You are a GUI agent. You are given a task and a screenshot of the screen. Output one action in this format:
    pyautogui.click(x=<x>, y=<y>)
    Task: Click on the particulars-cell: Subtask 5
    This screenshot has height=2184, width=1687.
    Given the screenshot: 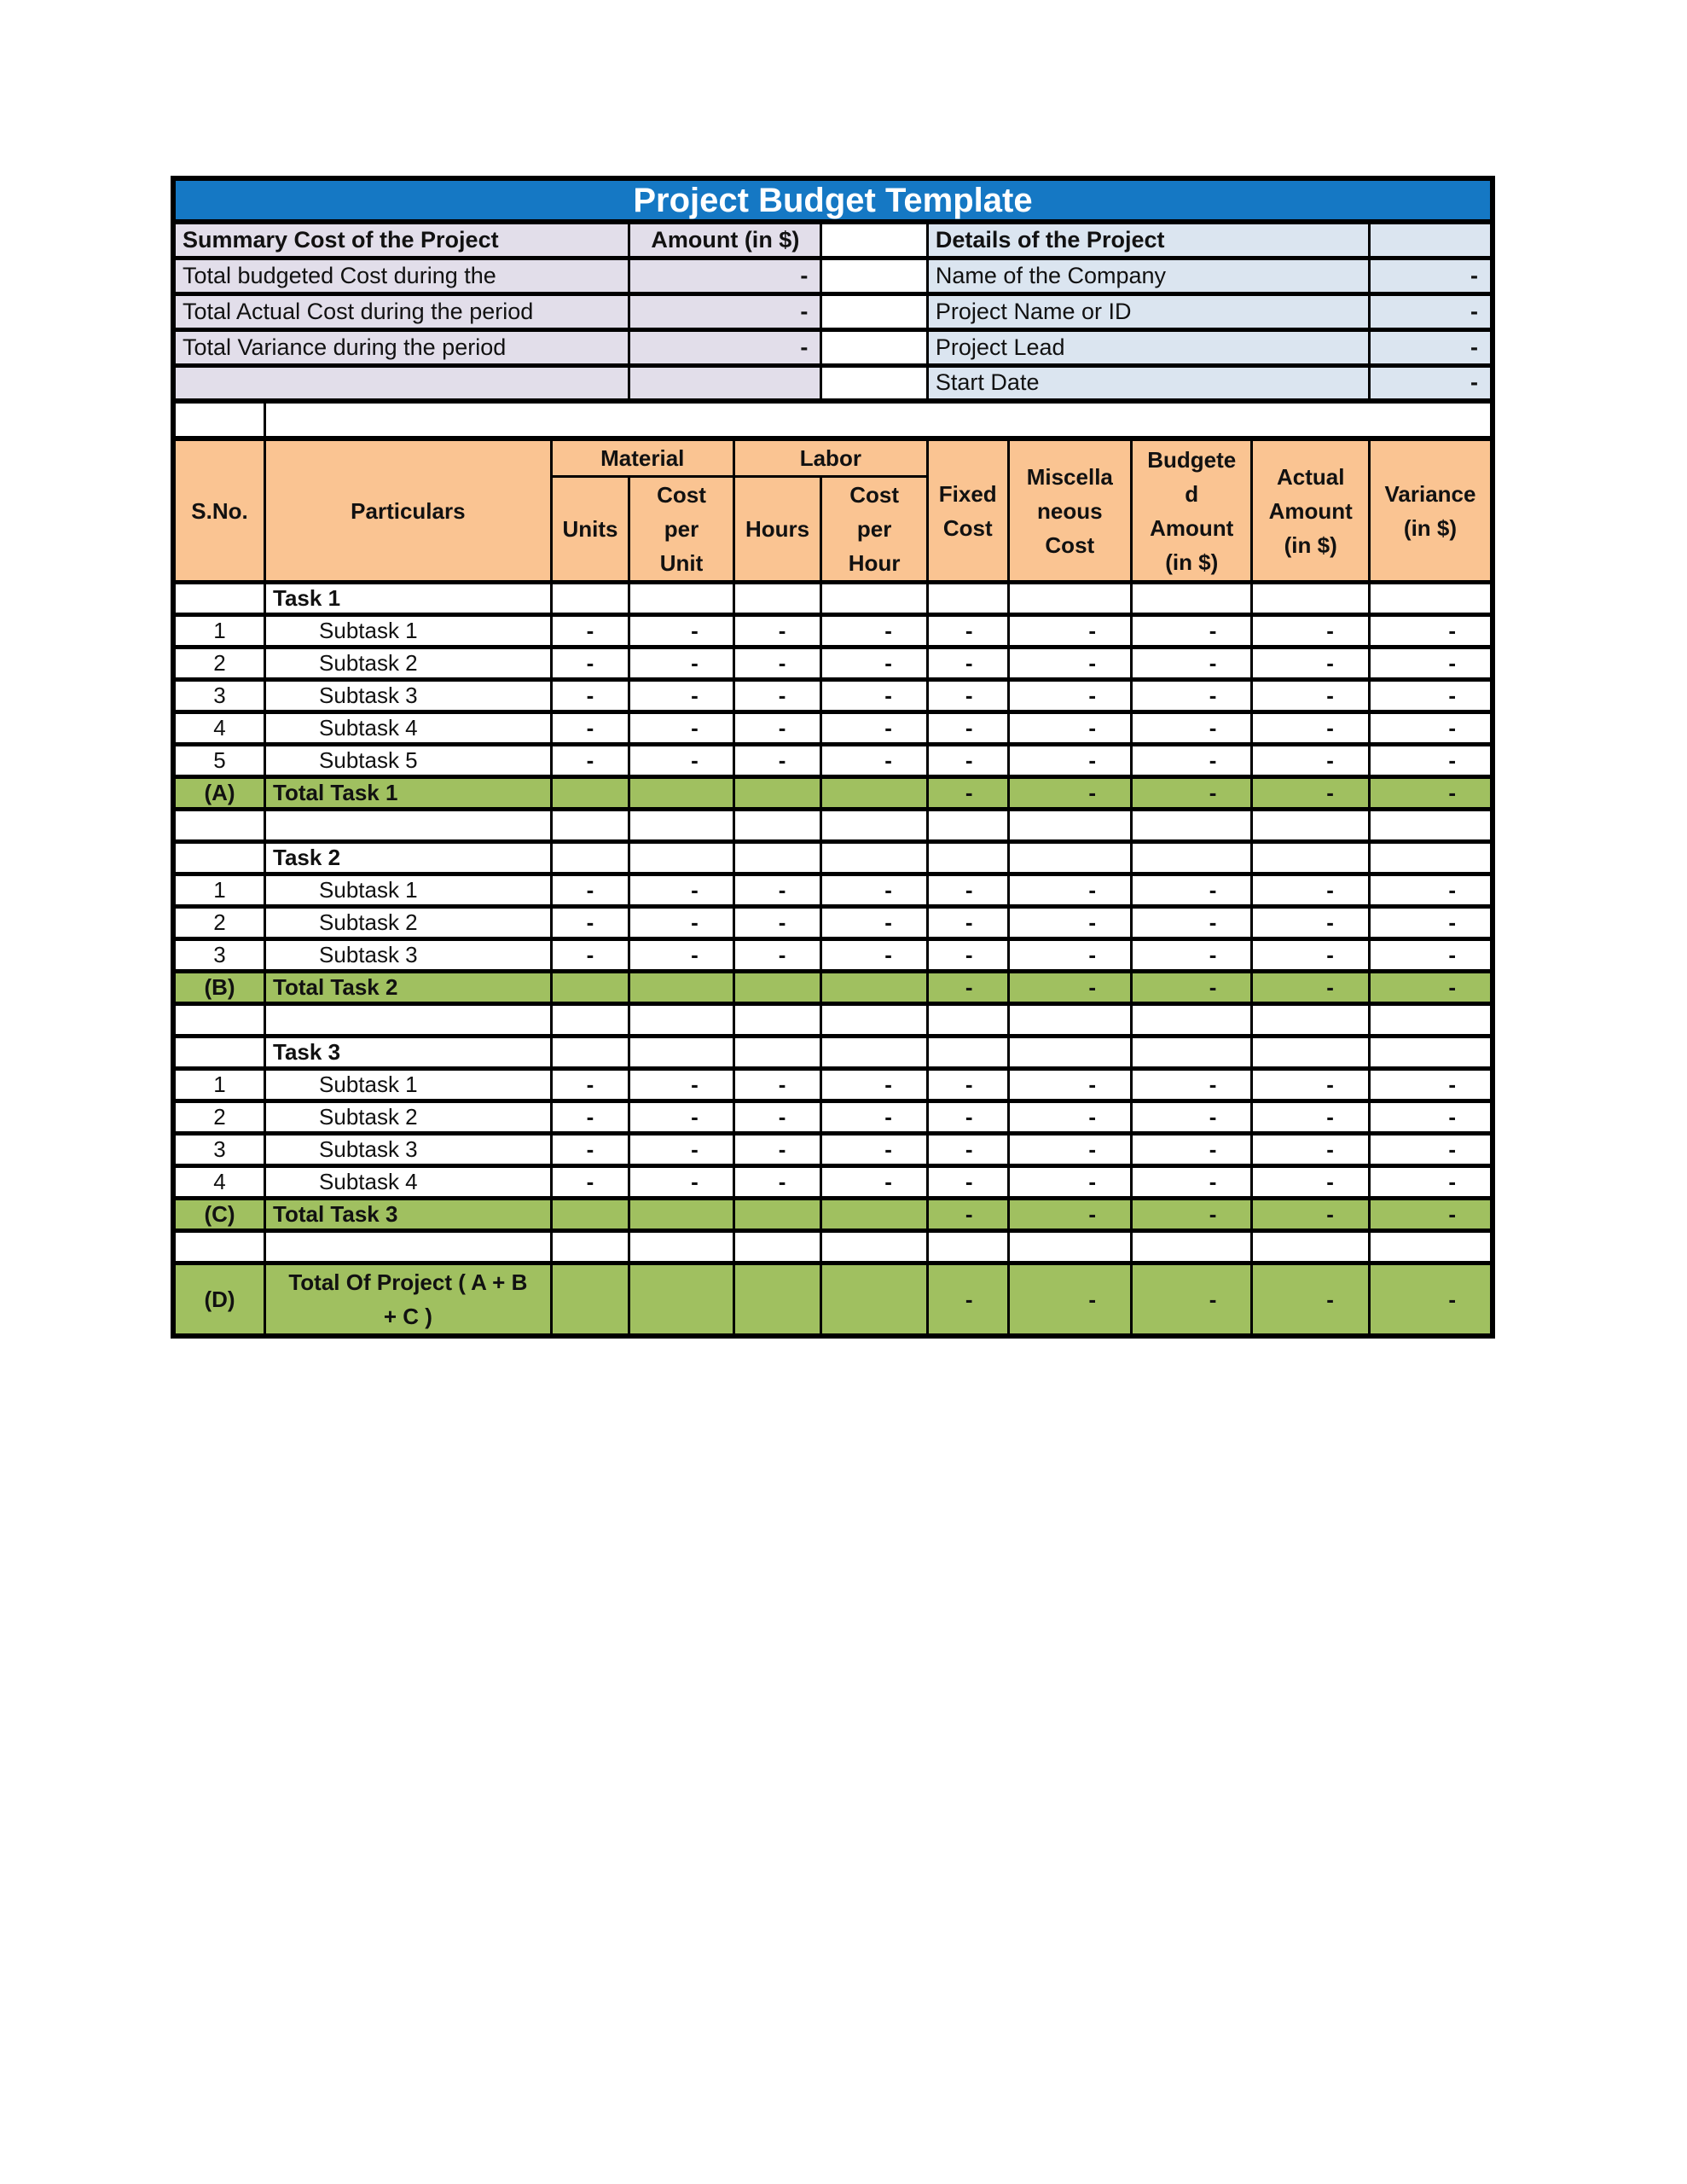 What is the action you would take?
    pyautogui.click(x=409, y=760)
    